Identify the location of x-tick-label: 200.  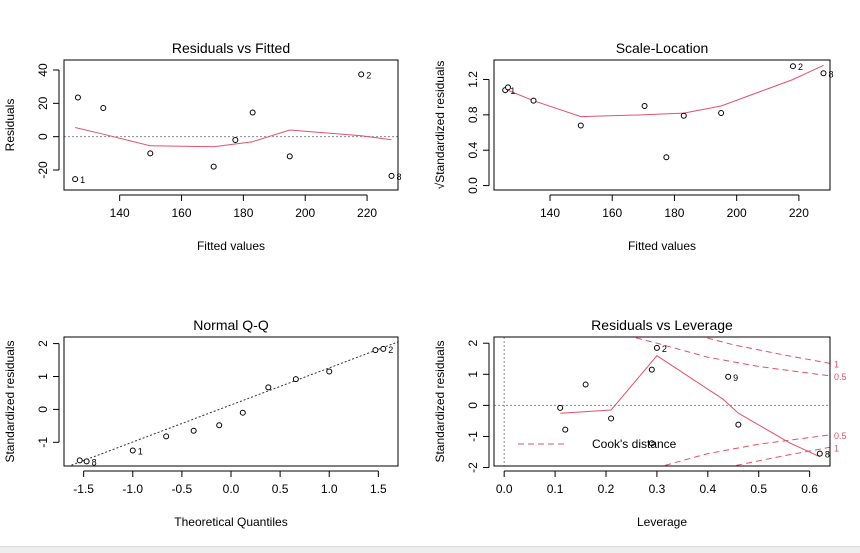
(737, 213).